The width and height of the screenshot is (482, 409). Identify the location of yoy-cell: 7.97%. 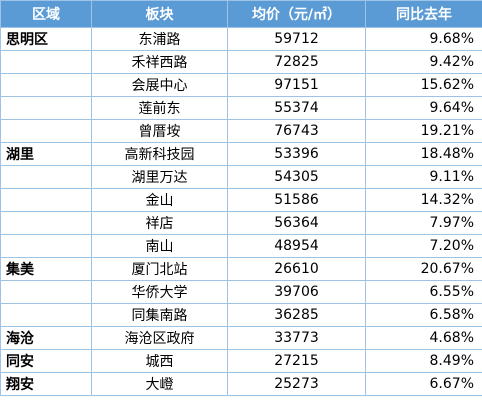
(423, 223).